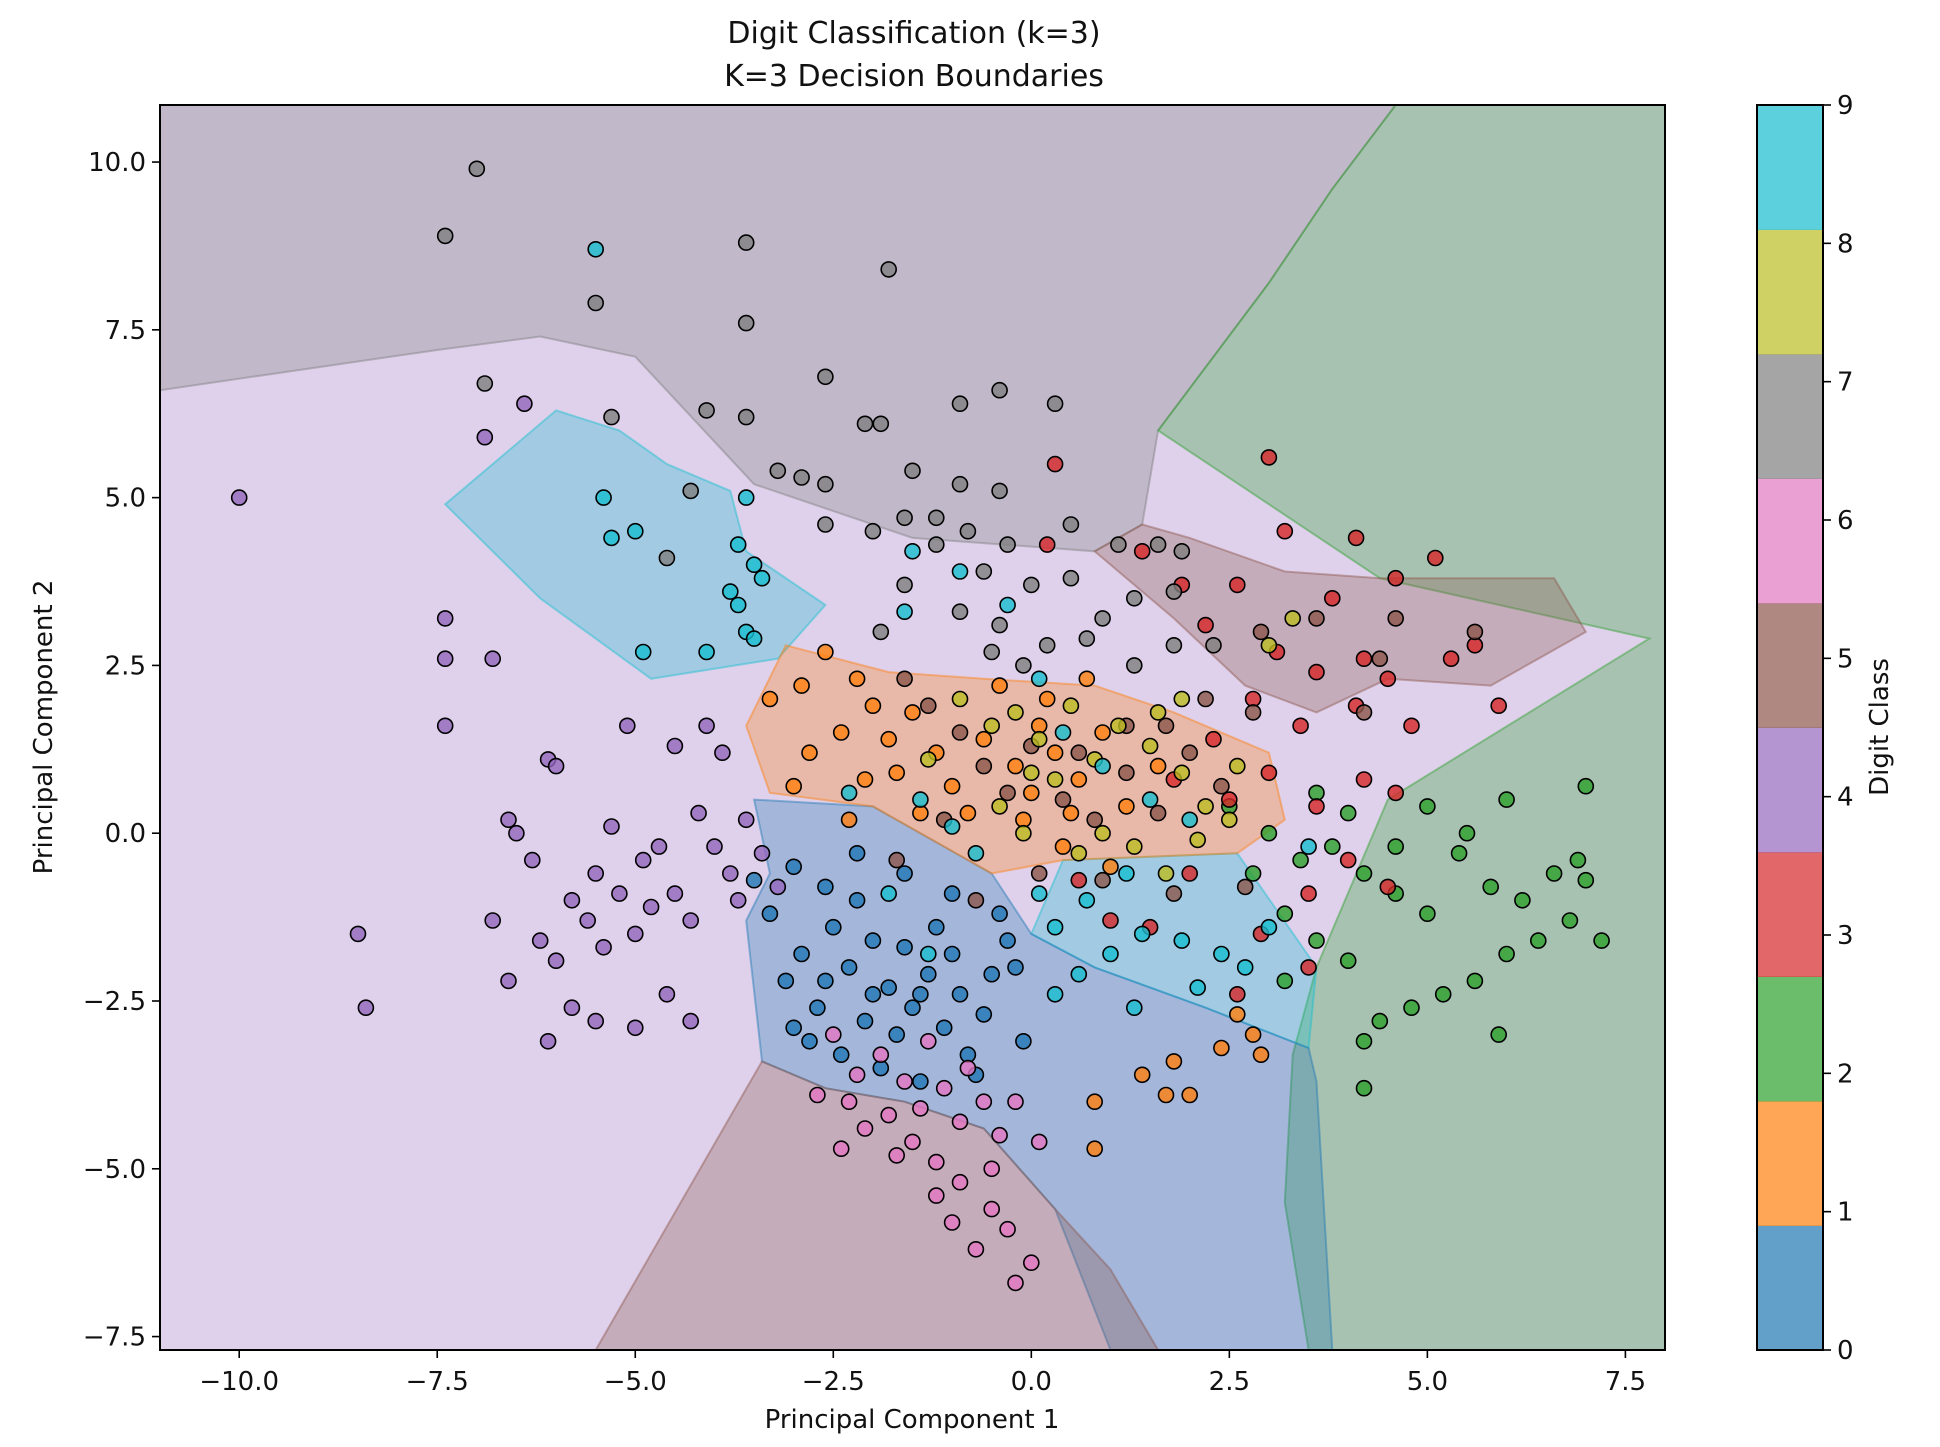  I want to click on colorbar: 0 1 2 3 4 5 6 7 8 9, so click(1805, 728).